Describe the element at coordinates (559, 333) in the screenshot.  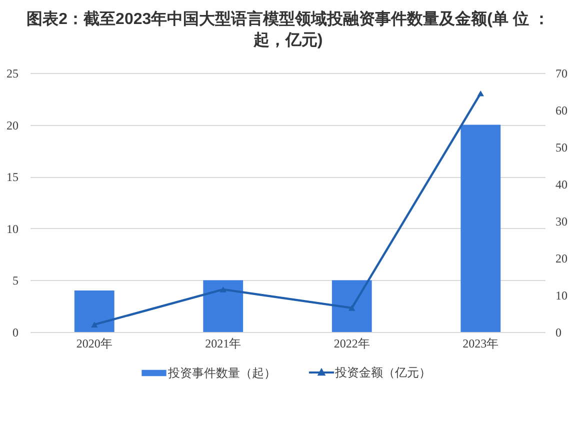
I see `y2-tick-label: 0` at that location.